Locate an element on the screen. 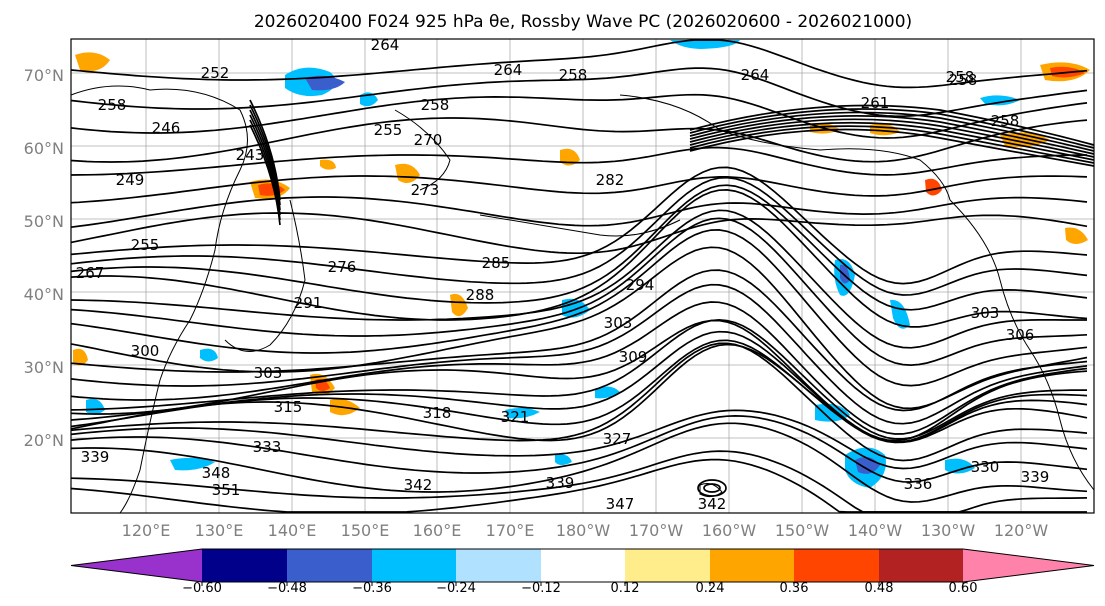 Image resolution: width=1105 pixels, height=606 pixels. contour-label: 347 is located at coordinates (620, 504).